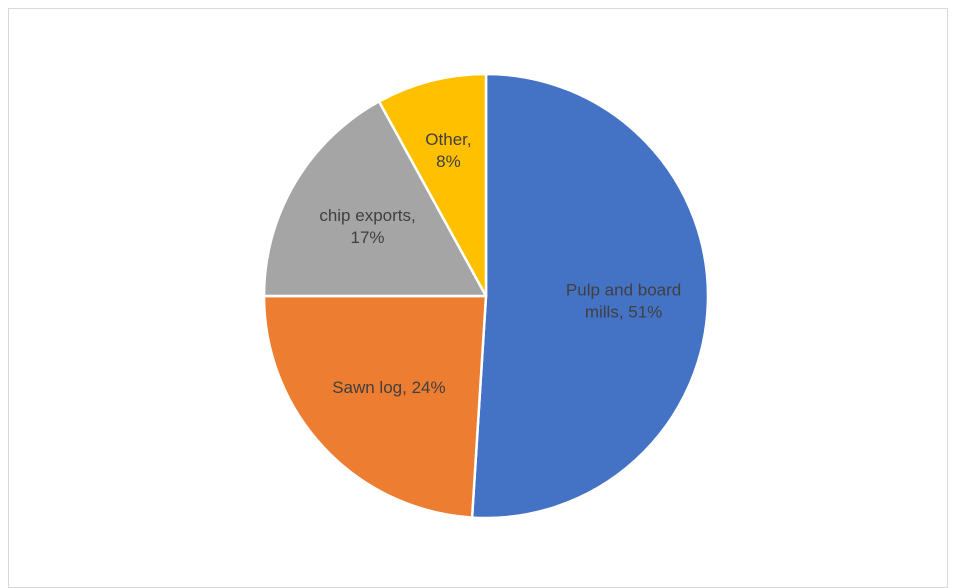 This screenshot has width=957, height=588. I want to click on data-label-pulp-and-board-mills: Pulp and board mills, 51%, so click(623, 300).